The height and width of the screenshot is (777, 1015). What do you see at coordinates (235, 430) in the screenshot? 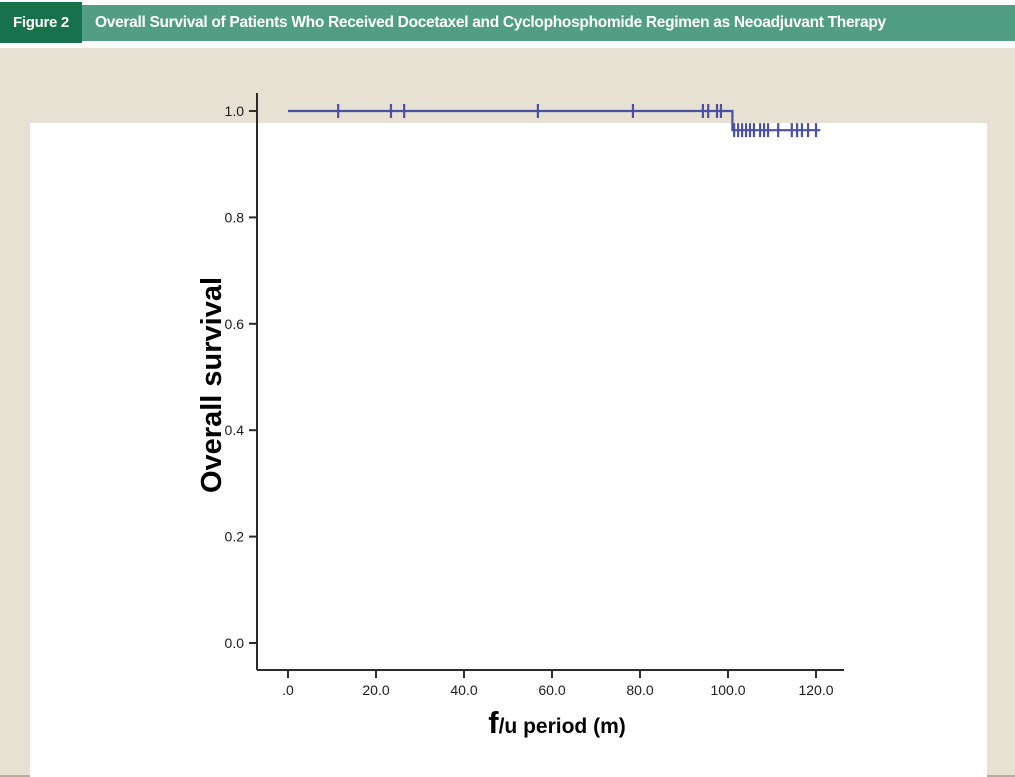
I see `y-tick-label: 0.4` at bounding box center [235, 430].